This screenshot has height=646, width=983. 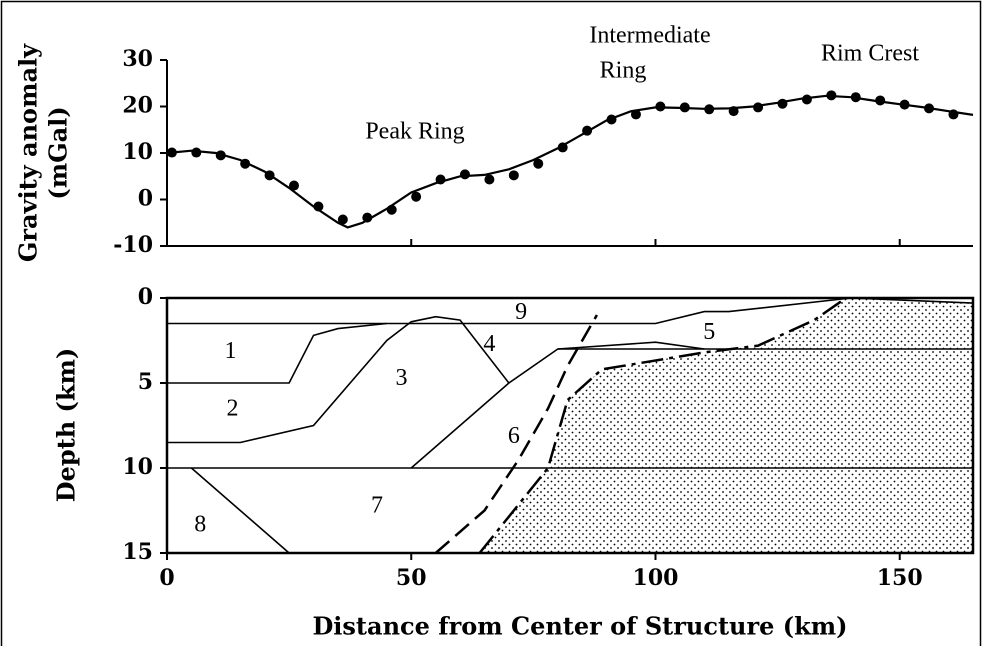 What do you see at coordinates (145, 382) in the screenshot?
I see `y-tick-label: 5` at bounding box center [145, 382].